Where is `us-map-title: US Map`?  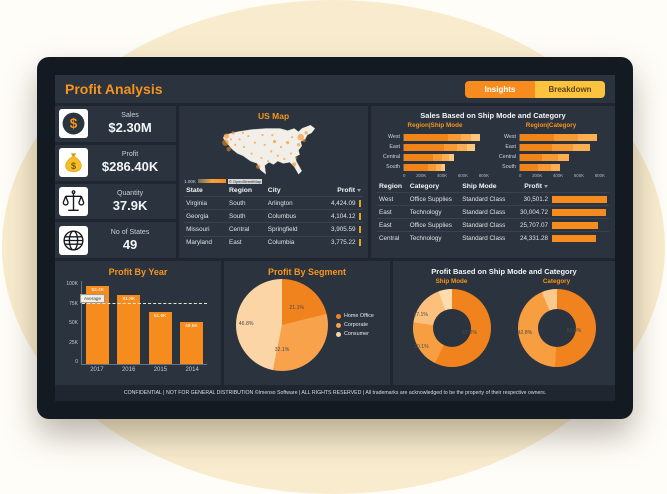
us-map-title: US Map is located at coordinates (273, 116).